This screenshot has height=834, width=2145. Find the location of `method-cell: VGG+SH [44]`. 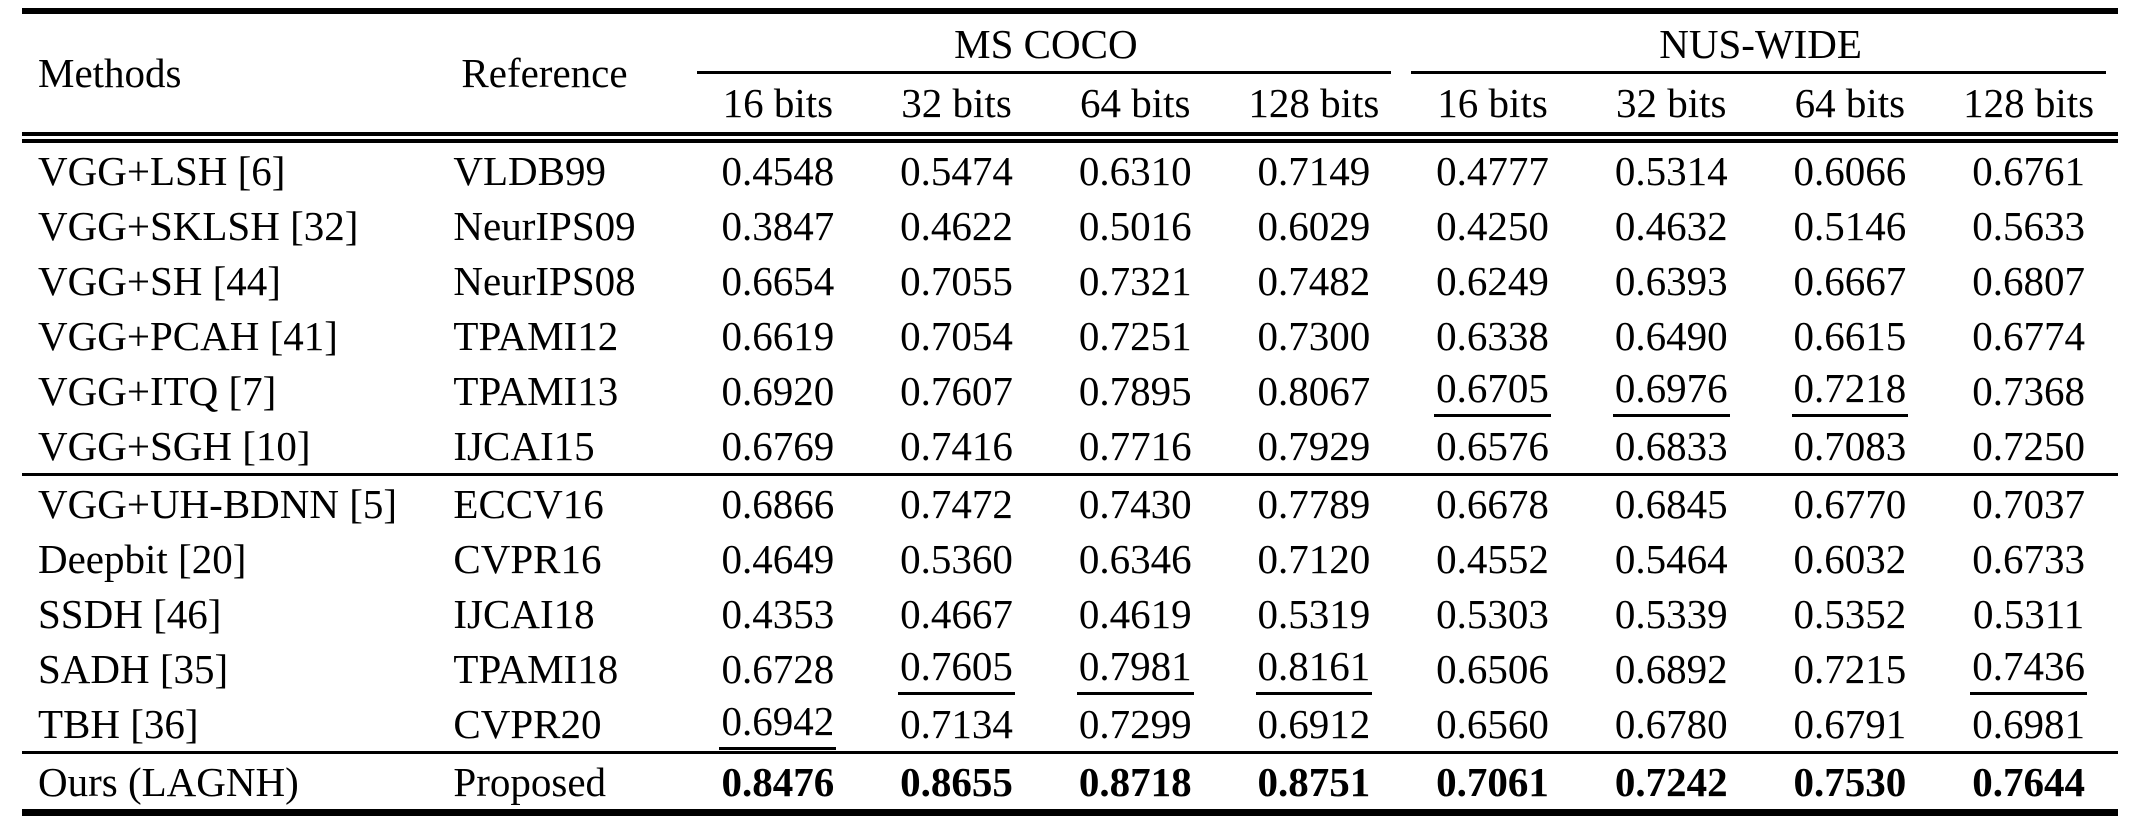

method-cell: VGG+SH [44] is located at coordinates (159, 280).